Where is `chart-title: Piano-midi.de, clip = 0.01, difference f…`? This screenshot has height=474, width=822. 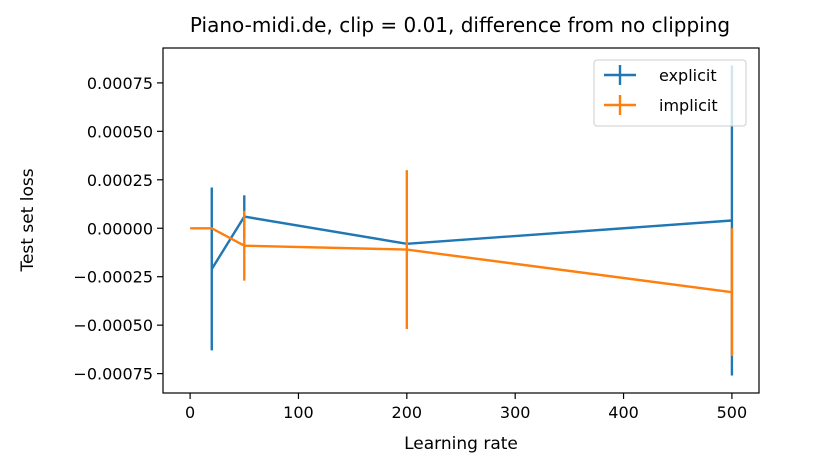 chart-title: Piano-midi.de, clip = 0.01, difference f… is located at coordinates (460, 25).